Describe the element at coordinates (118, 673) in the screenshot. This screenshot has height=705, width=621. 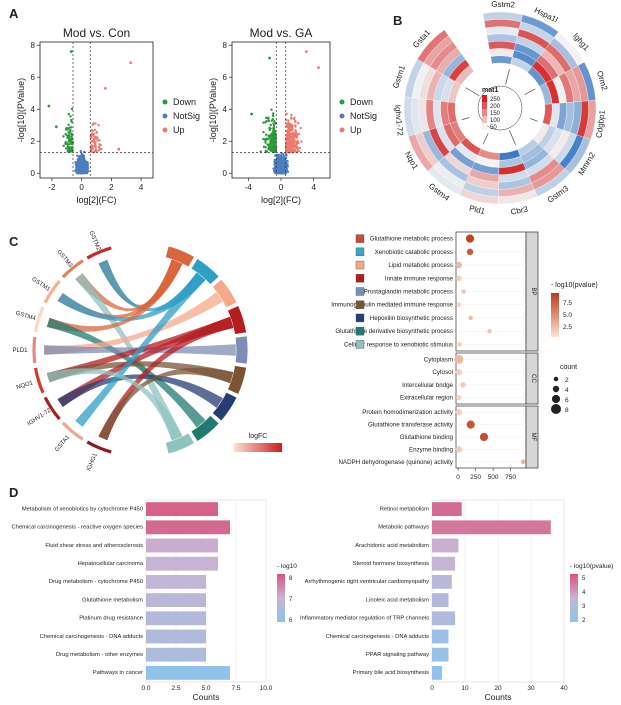
I see `category-label: Pathways in cancer` at that location.